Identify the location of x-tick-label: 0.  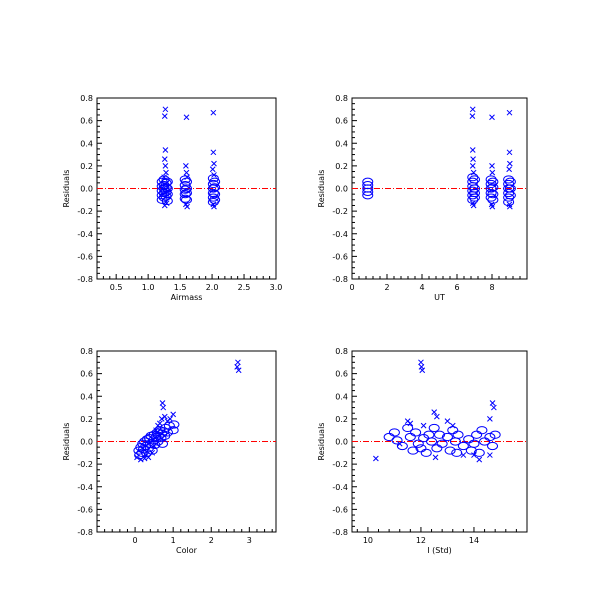
(351, 287).